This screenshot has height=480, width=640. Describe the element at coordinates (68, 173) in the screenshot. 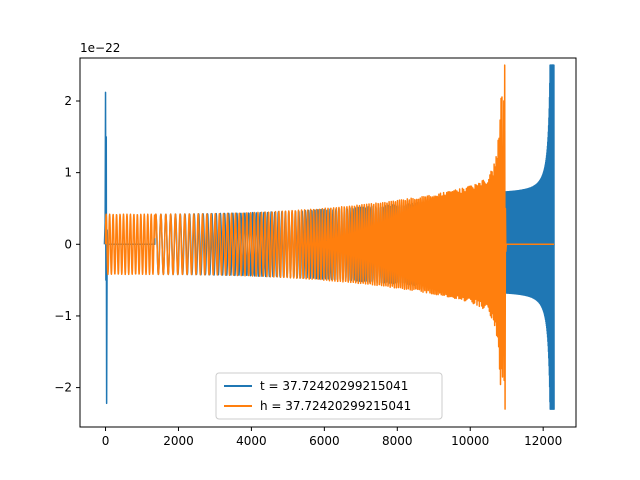

I see `y-tick-label: 1` at that location.